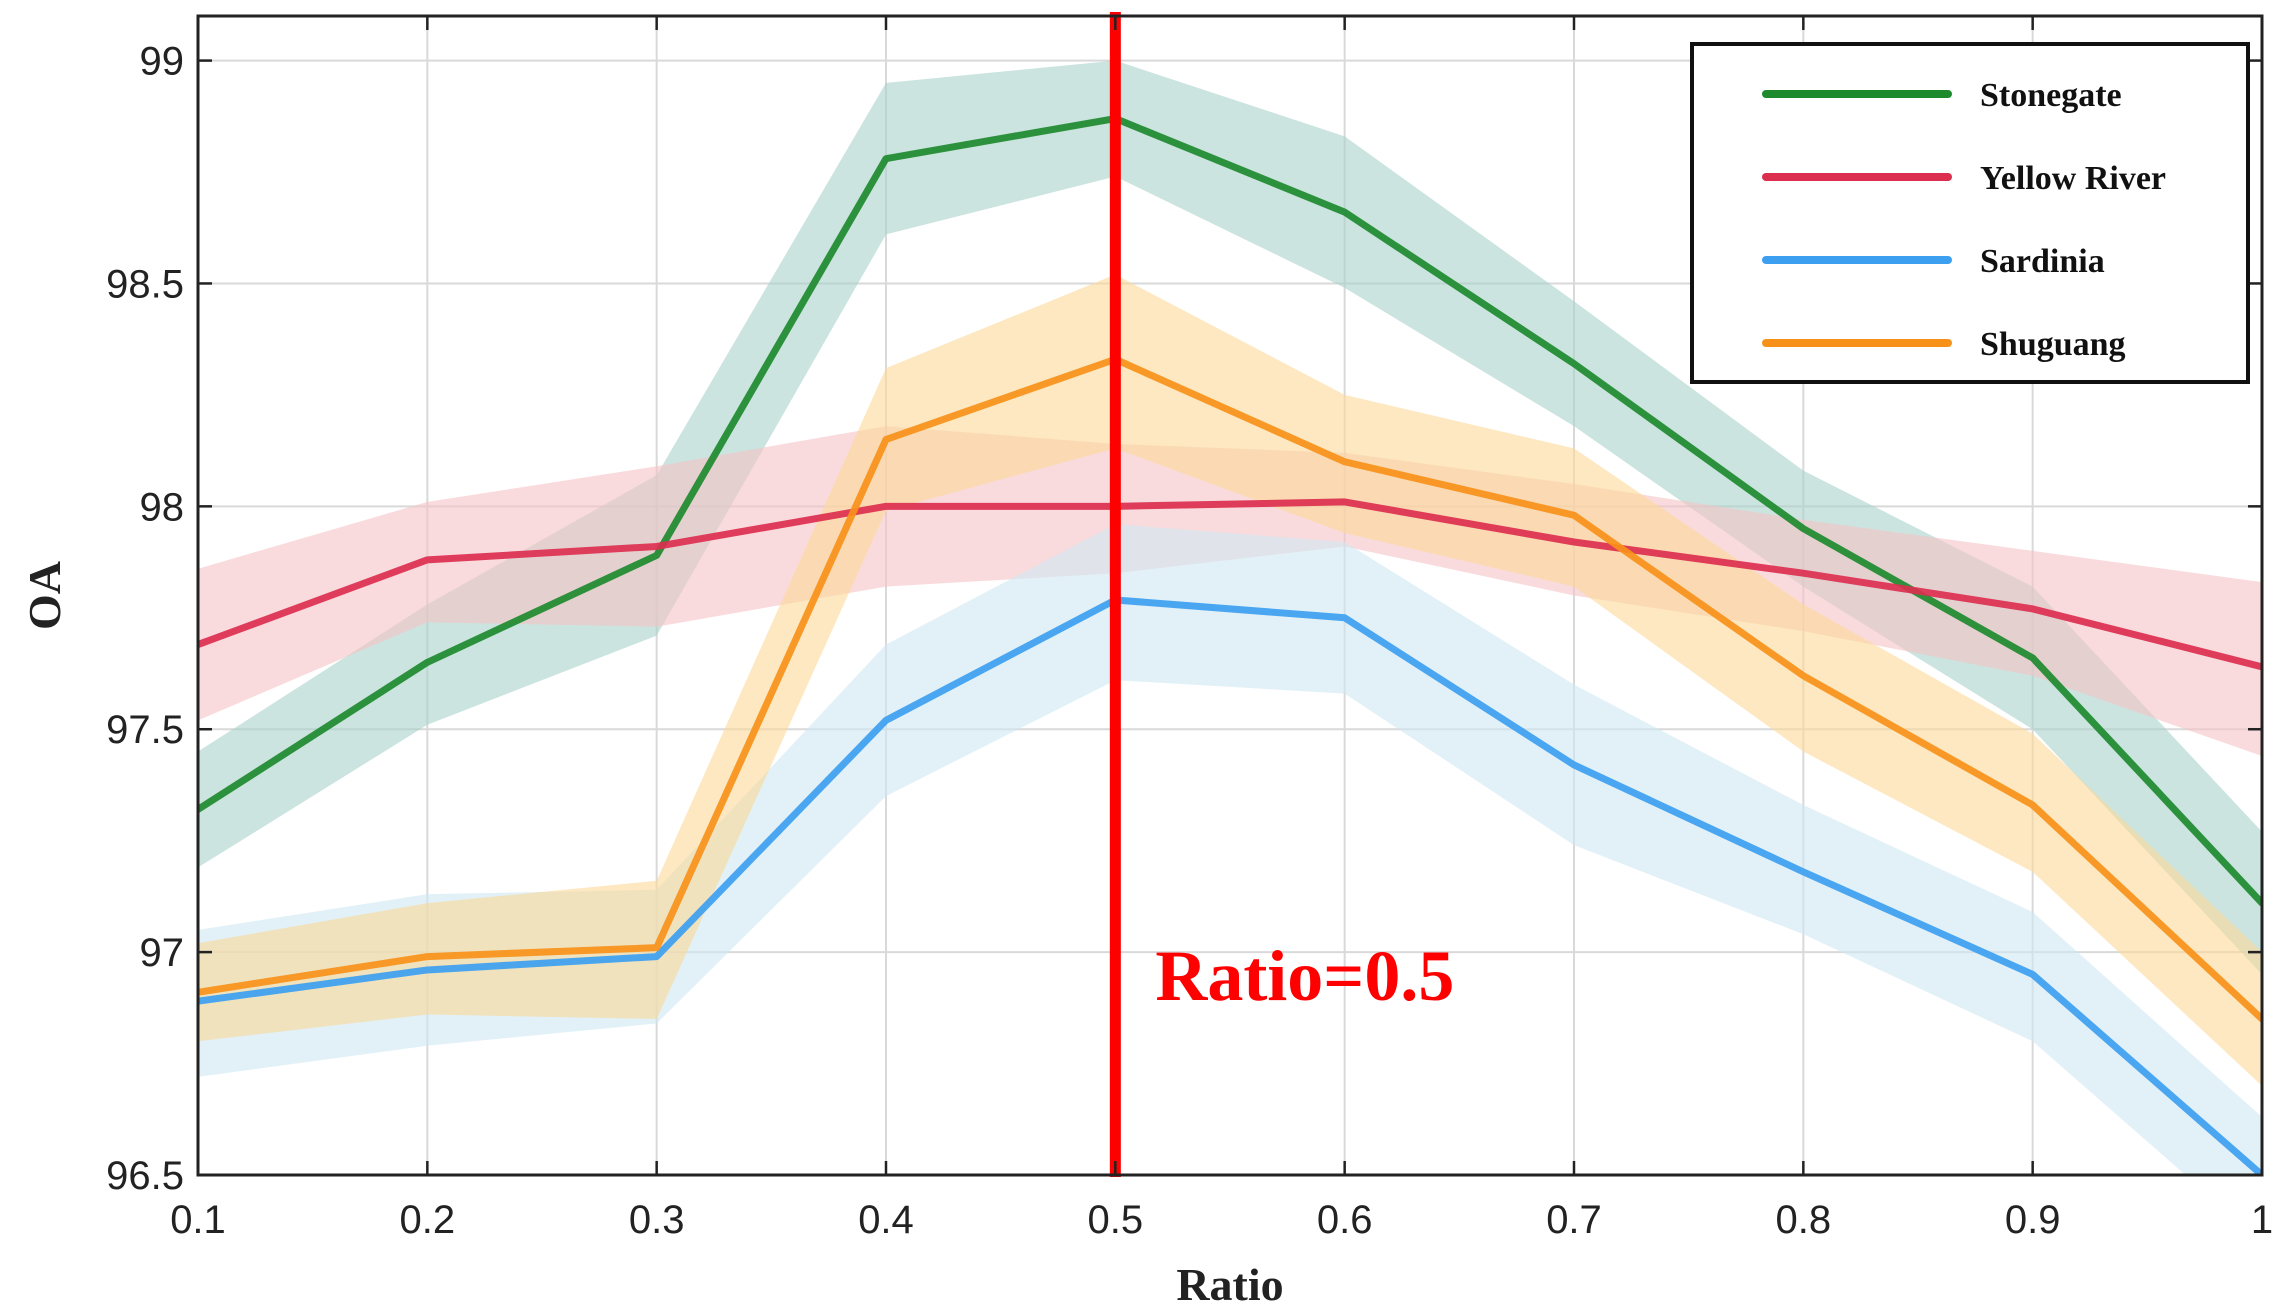 This screenshot has width=2280, height=1315. Describe the element at coordinates (1116, 1220) in the screenshot. I see `x-tick-label-4: 0.5` at that location.